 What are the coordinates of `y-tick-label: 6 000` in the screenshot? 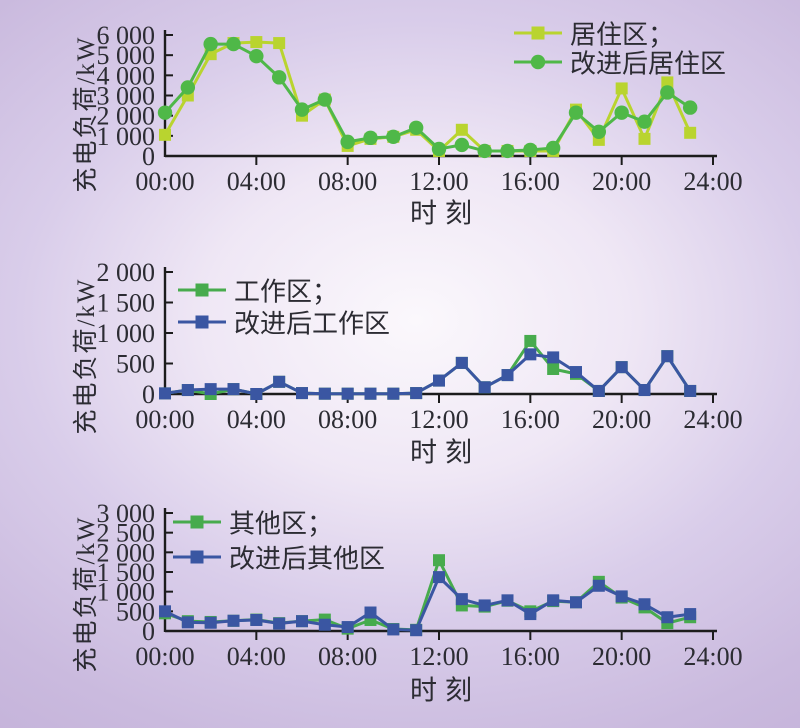 It's located at (126, 35).